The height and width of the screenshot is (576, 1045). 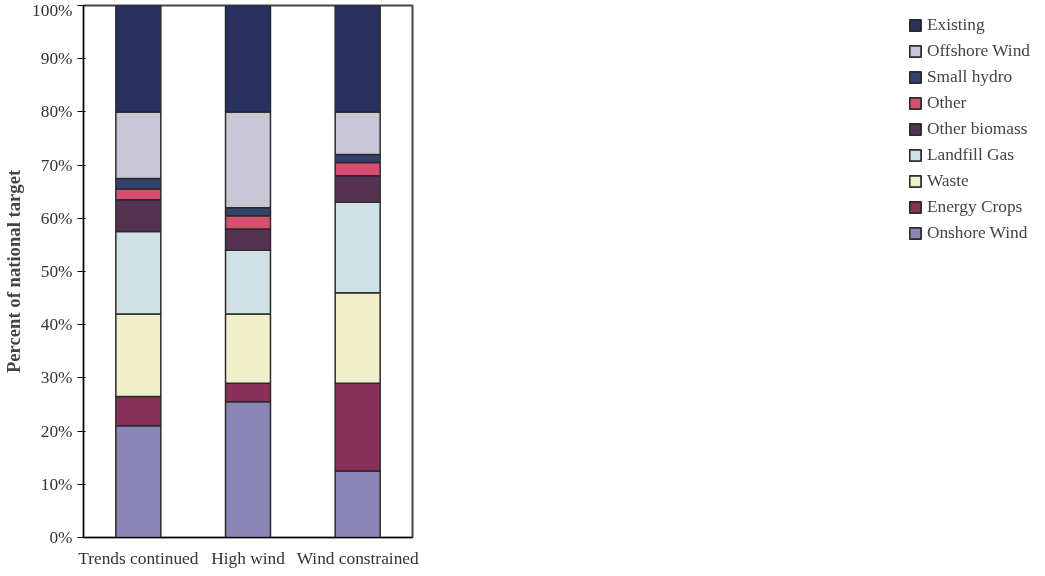 I want to click on y-tick-label: 40%, so click(x=56, y=325).